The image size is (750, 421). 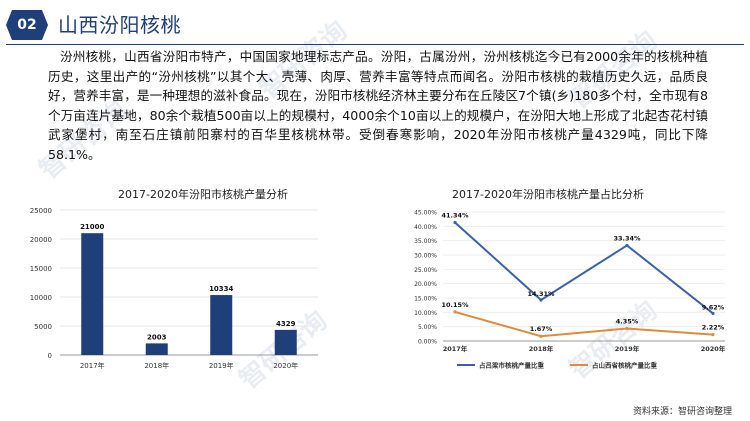 What do you see at coordinates (512, 365) in the screenshot?
I see `legend-label: 占吕梁市核桃产量比重` at bounding box center [512, 365].